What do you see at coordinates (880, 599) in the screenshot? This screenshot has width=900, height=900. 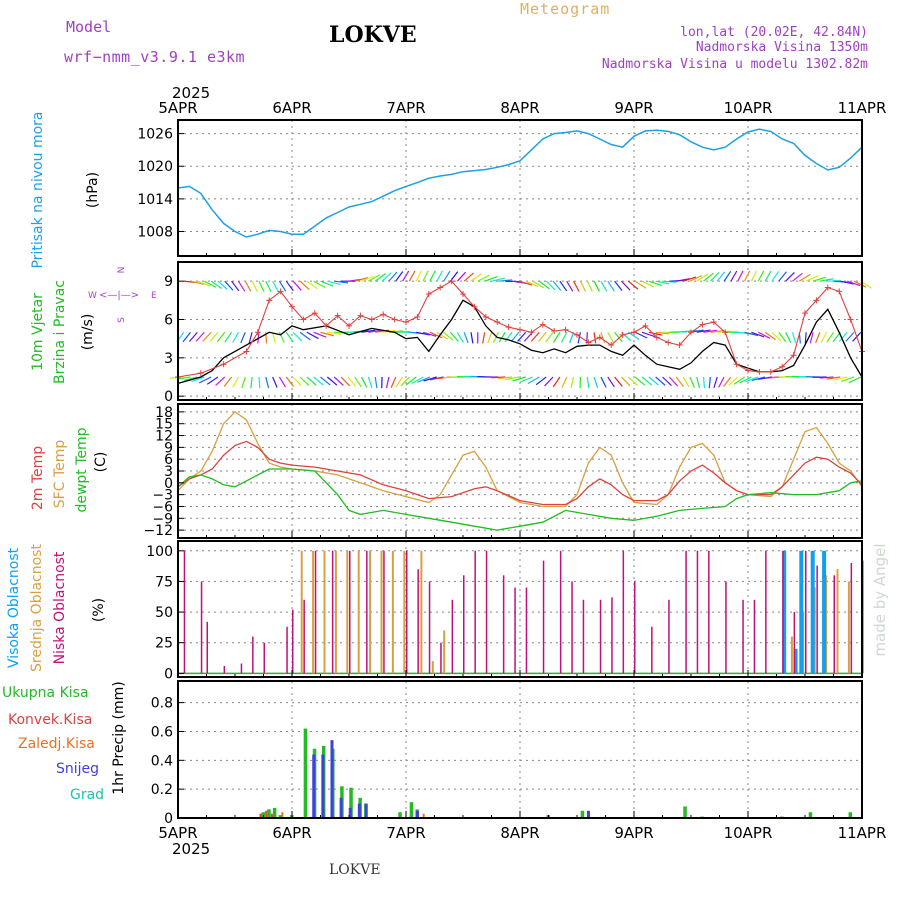 I see `watermark: made by Angel` at bounding box center [880, 599].